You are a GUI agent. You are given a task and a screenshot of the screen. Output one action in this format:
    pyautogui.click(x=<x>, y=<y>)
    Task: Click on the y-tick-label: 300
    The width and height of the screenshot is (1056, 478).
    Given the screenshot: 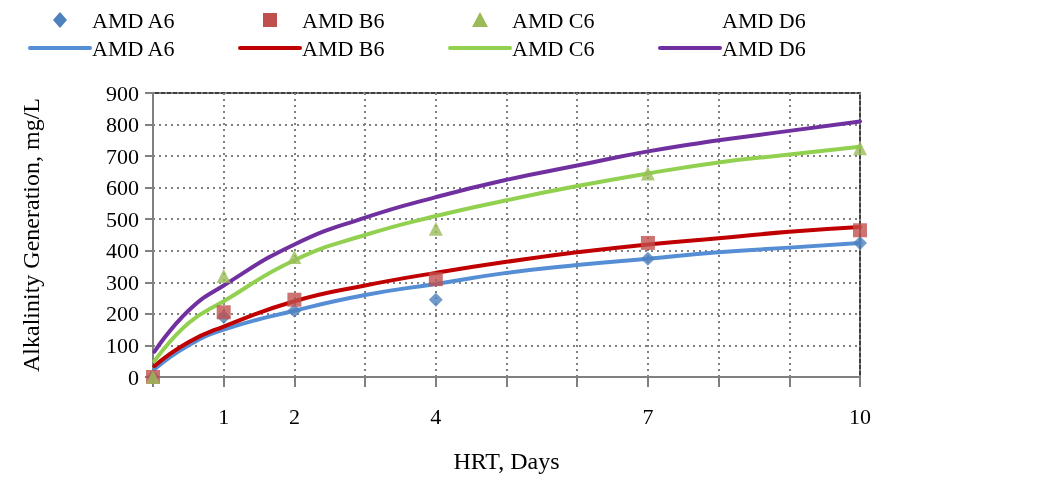 What is the action you would take?
    pyautogui.click(x=122, y=282)
    